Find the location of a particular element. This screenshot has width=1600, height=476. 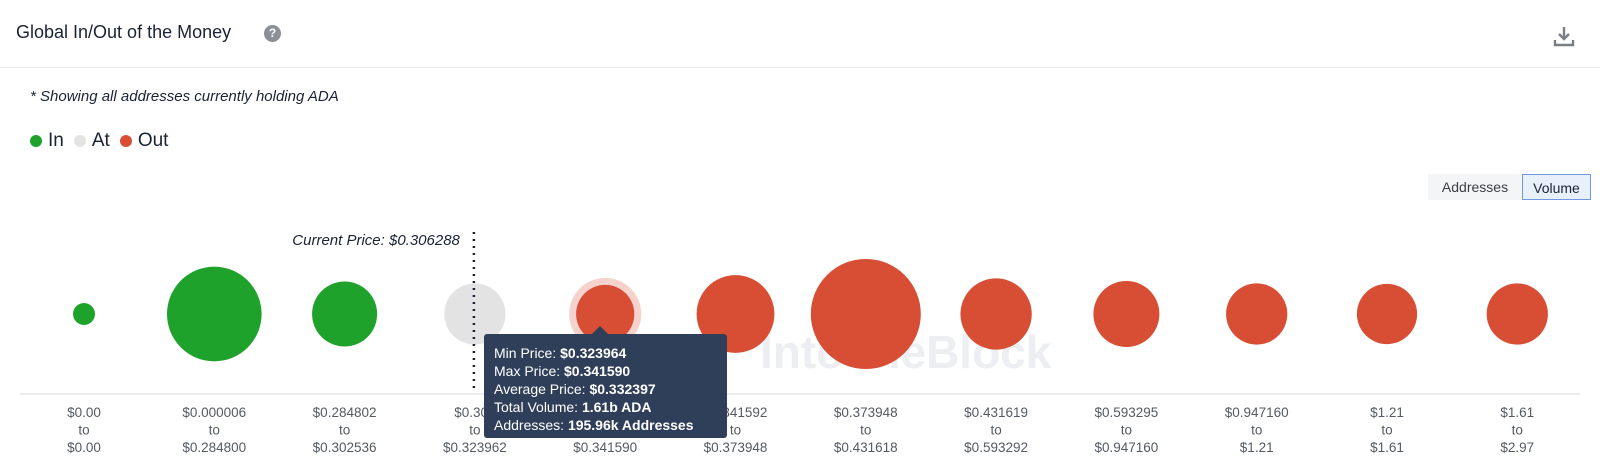

panel-header: Global In/Out of the Money ? is located at coordinates (800, 34).